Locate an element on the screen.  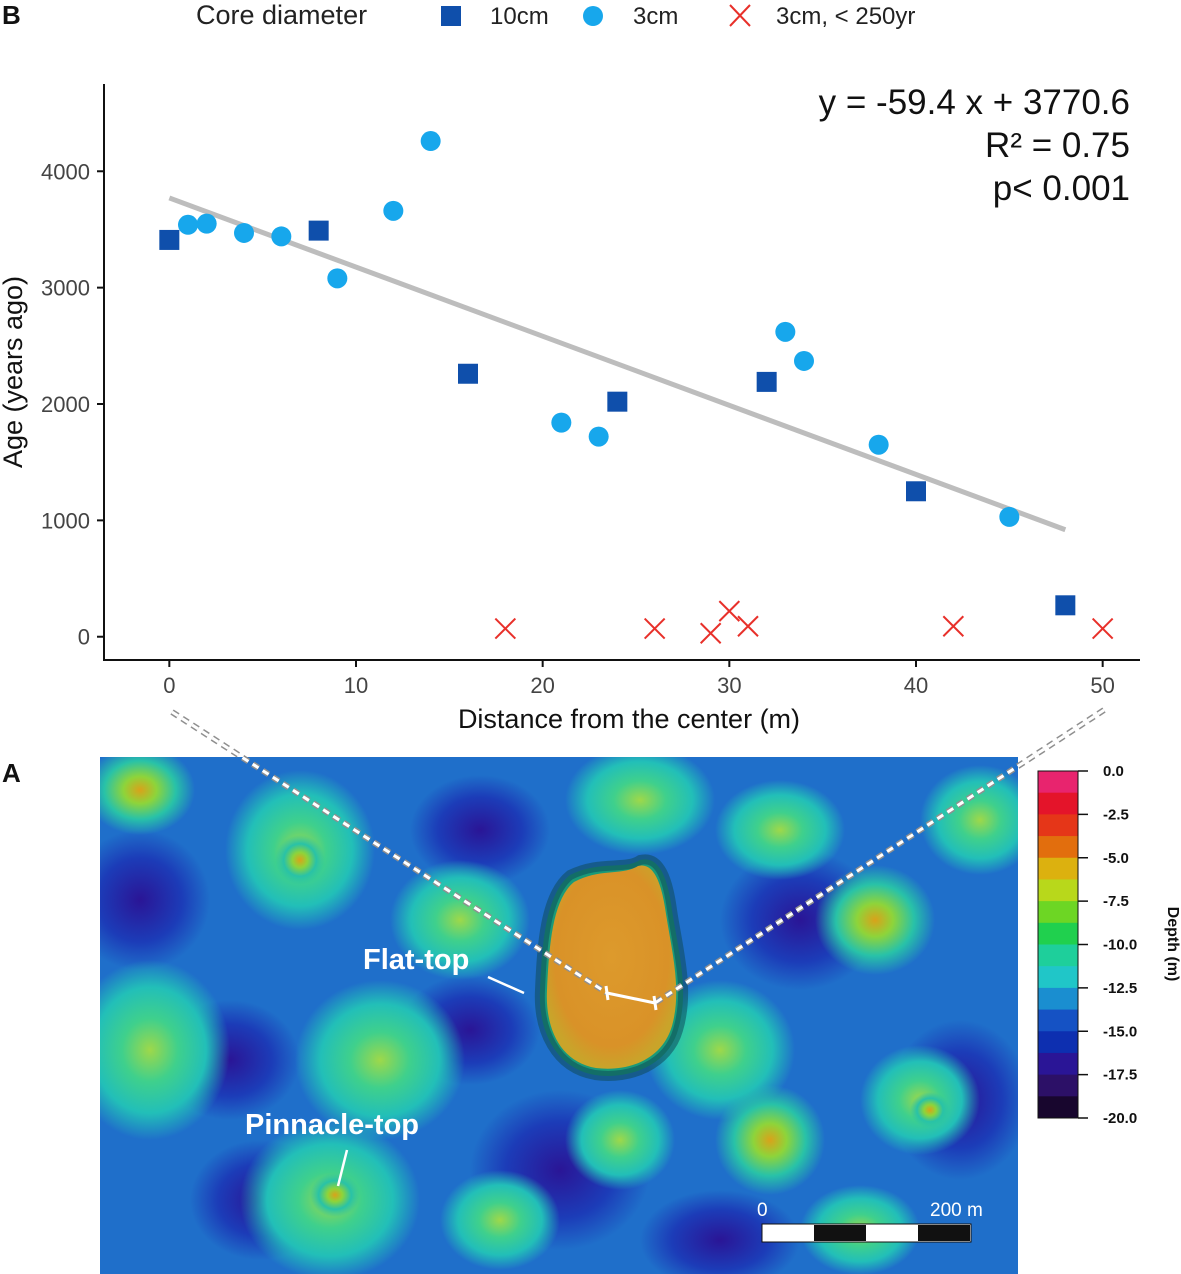
y-tick-label: 3000 is located at coordinates (65, 288).